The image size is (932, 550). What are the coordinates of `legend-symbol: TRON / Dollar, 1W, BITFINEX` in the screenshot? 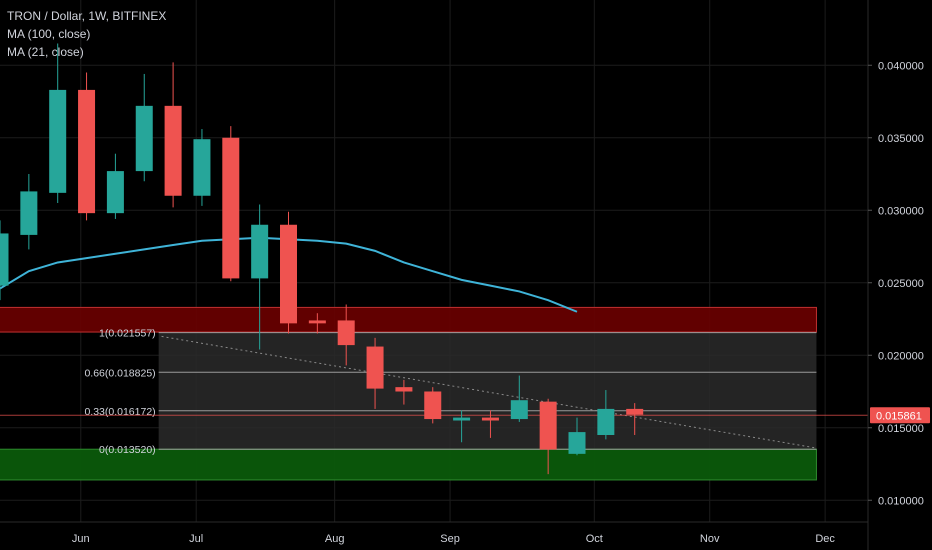 It's located at (87, 16).